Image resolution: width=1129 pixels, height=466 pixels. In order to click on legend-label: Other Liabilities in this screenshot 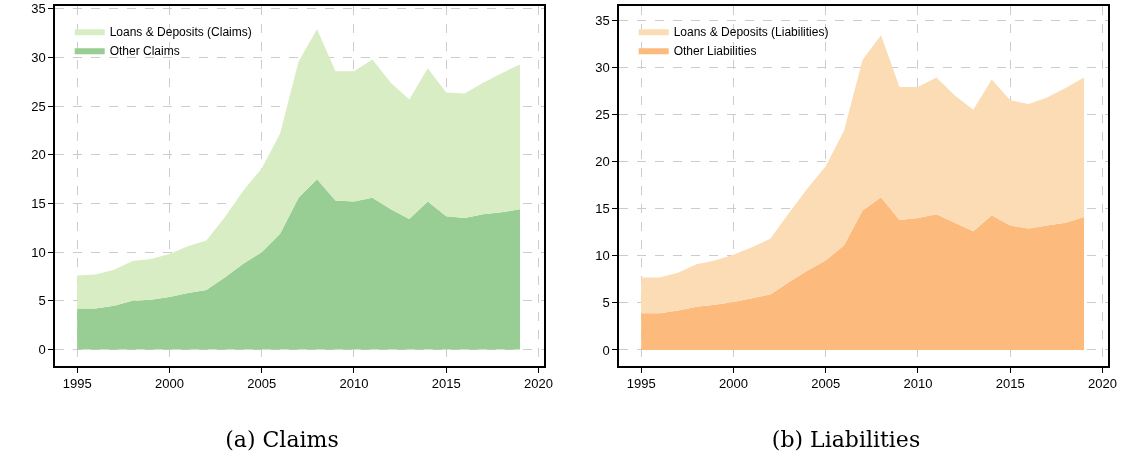, I will do `click(715, 50)`.